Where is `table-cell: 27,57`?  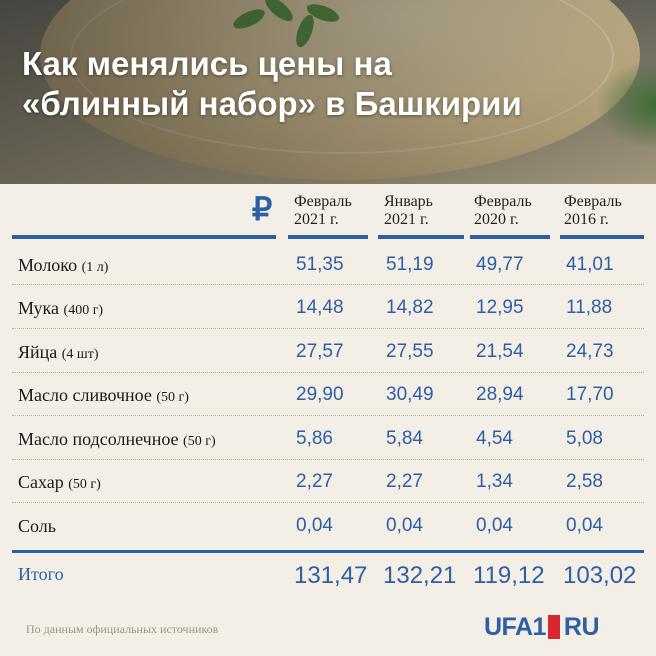
table-cell: 27,57 is located at coordinates (320, 351).